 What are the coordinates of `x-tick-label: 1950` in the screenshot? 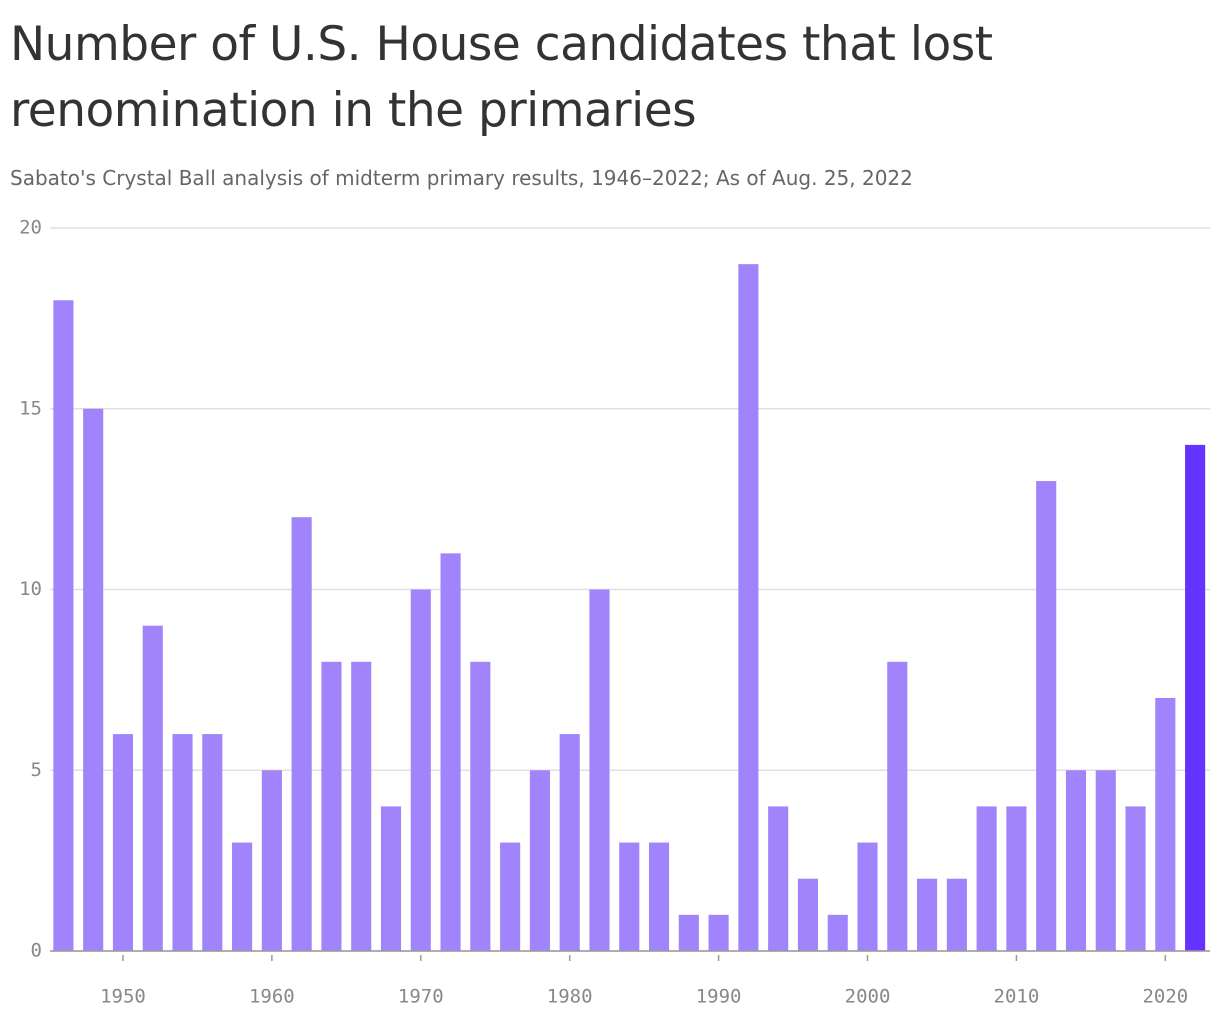 It's located at (123, 997).